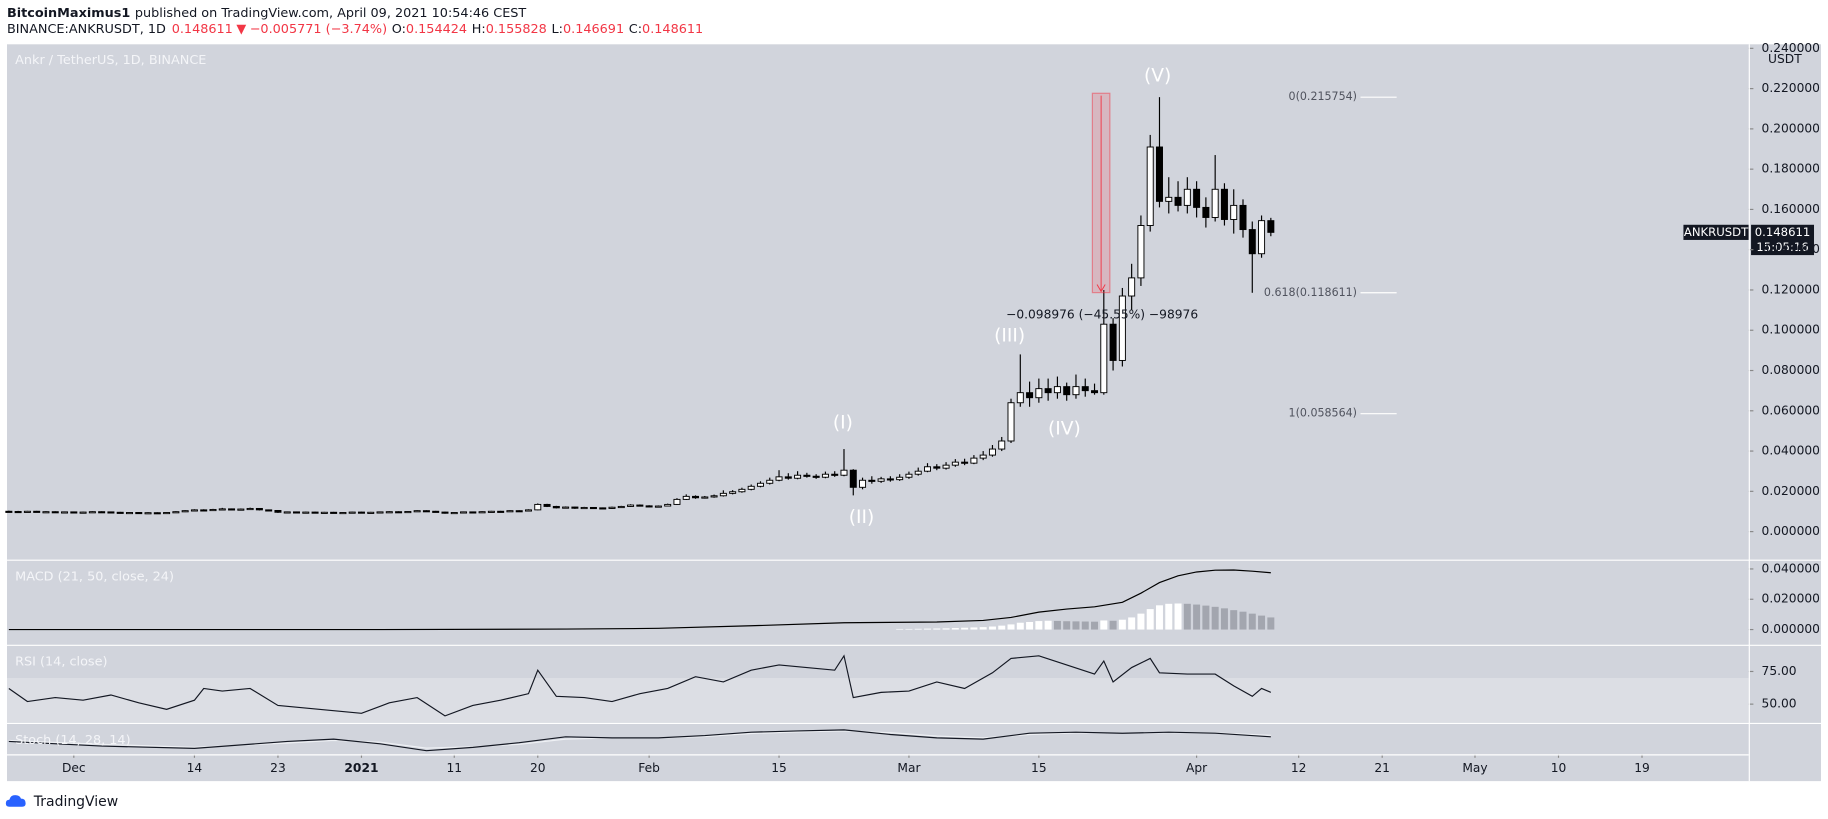  I want to click on y-tick-label: 0.040000, so click(1791, 451).